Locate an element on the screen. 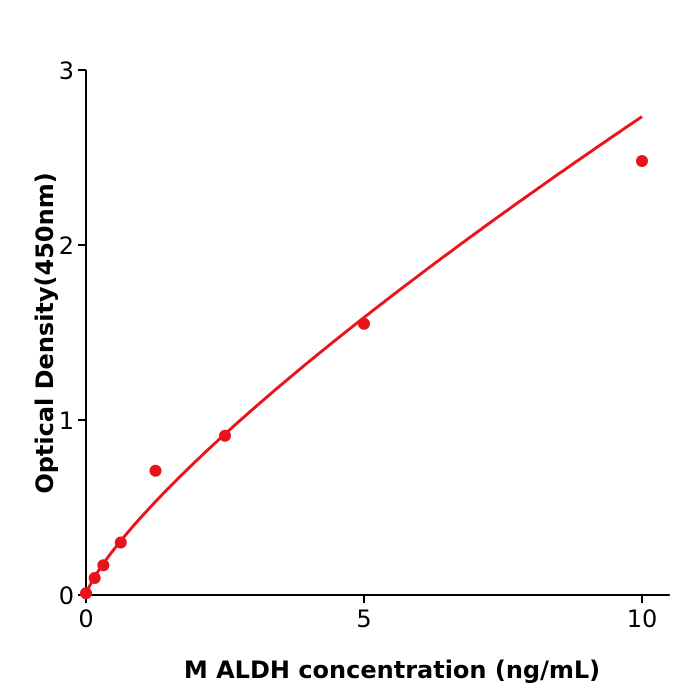  x-tick-label: 5 is located at coordinates (363, 619).